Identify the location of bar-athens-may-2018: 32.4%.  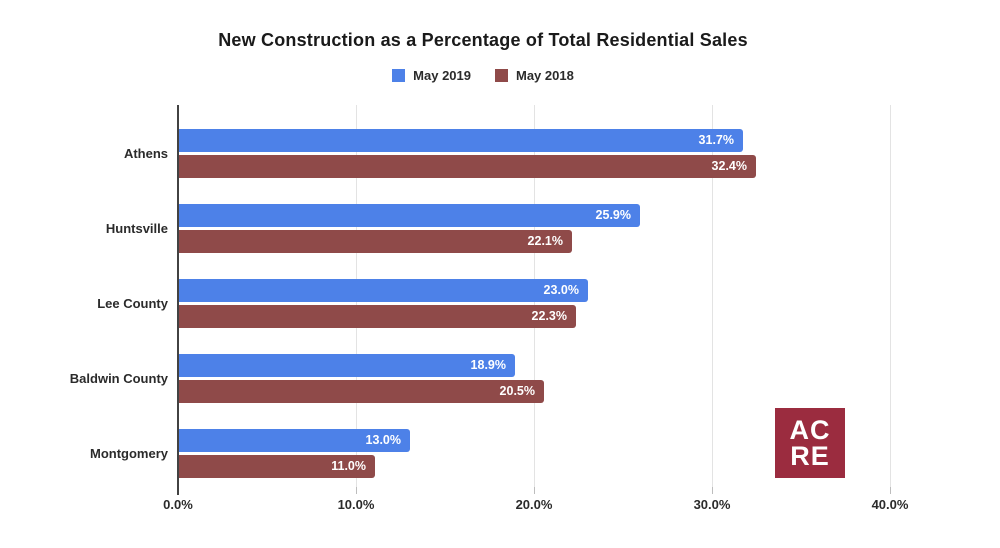
(467, 166).